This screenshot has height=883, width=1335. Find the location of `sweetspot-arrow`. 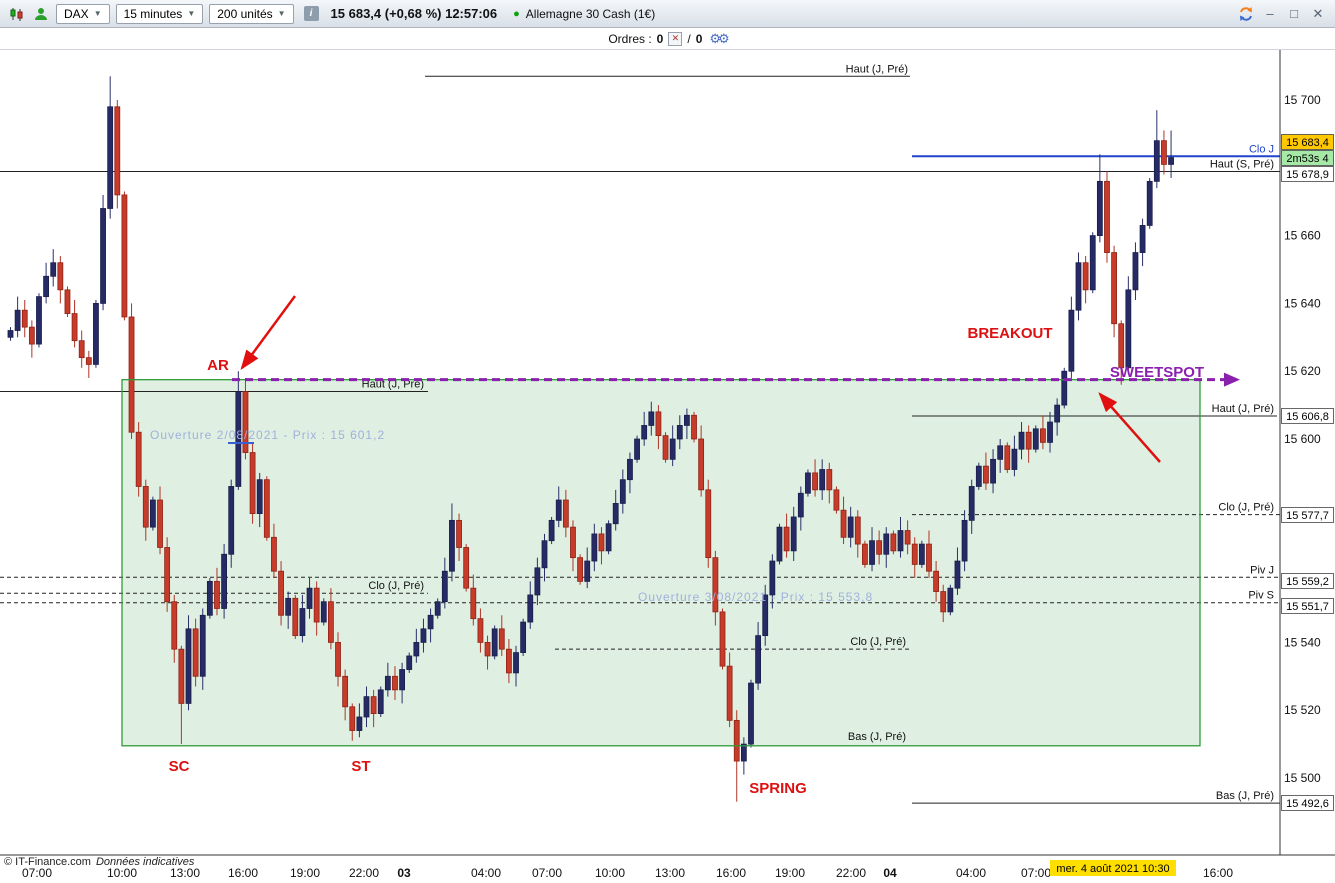

sweetspot-arrow is located at coordinates (1129, 427).